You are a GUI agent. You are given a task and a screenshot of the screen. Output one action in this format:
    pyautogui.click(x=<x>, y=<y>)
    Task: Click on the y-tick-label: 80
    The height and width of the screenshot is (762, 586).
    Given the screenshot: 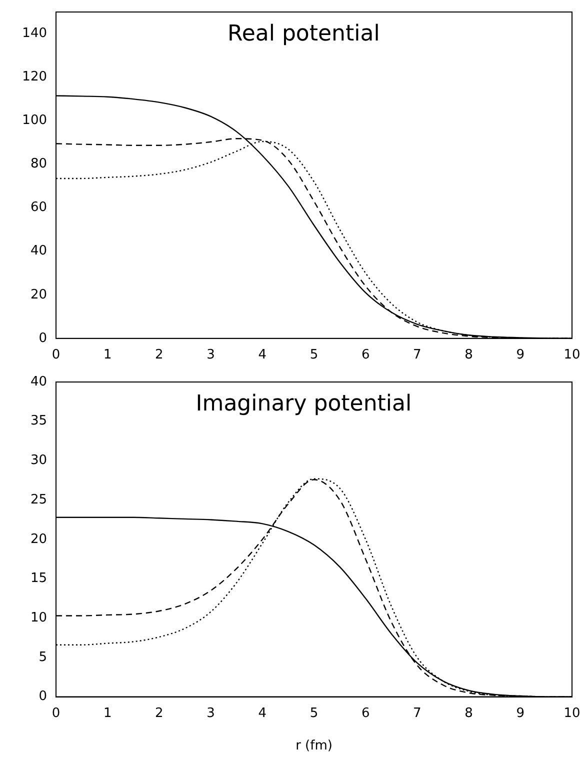 What is the action you would take?
    pyautogui.click(x=38, y=164)
    